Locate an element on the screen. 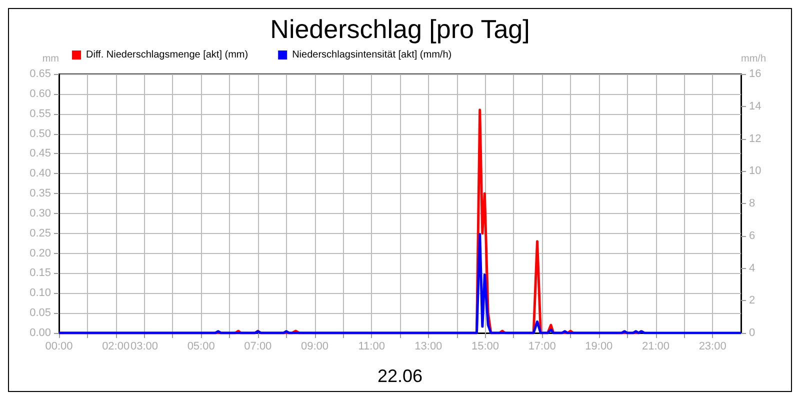  y-tick-label: 0.55 is located at coordinates (40, 114).